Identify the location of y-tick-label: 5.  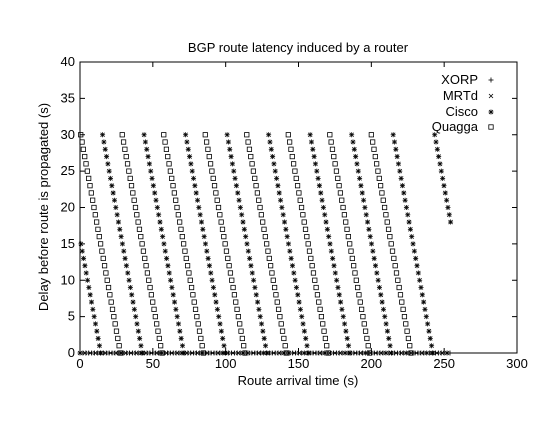
(71, 316).